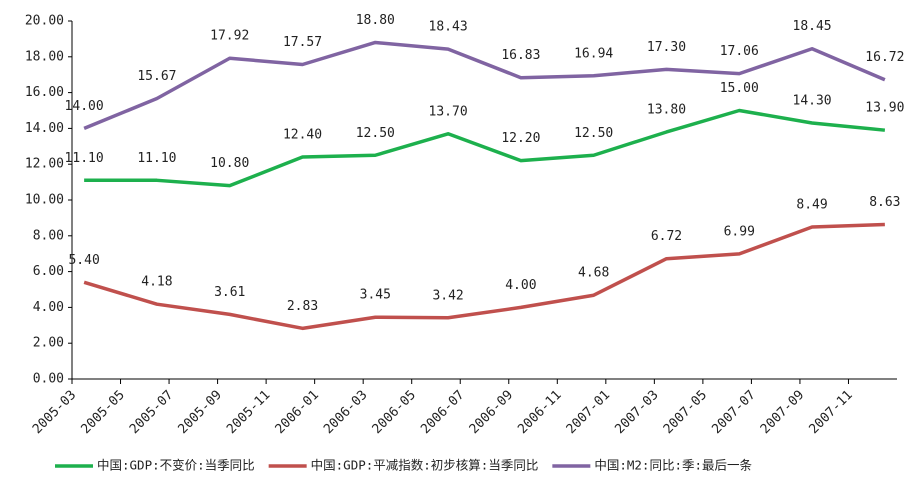  What do you see at coordinates (44, 128) in the screenshot?
I see `y-tick-label: 14.00` at bounding box center [44, 128].